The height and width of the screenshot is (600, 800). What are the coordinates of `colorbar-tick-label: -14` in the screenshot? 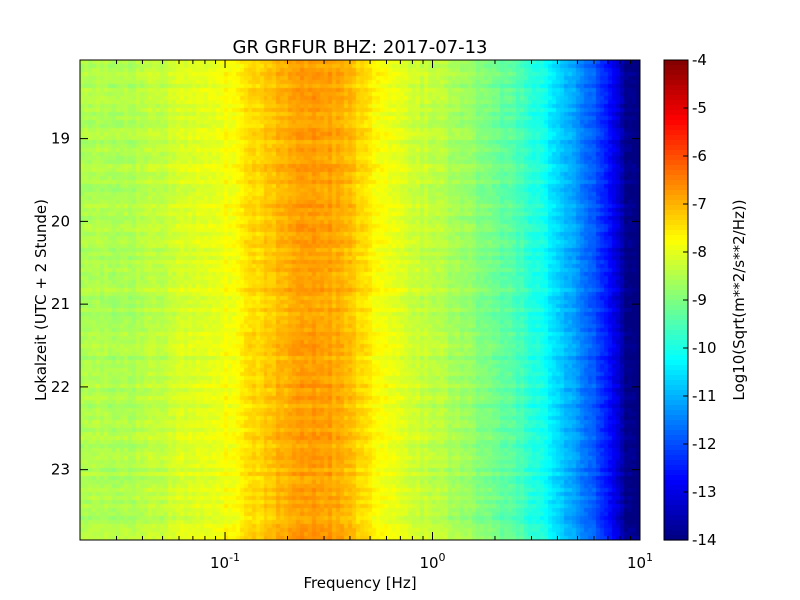 It's located at (704, 540).